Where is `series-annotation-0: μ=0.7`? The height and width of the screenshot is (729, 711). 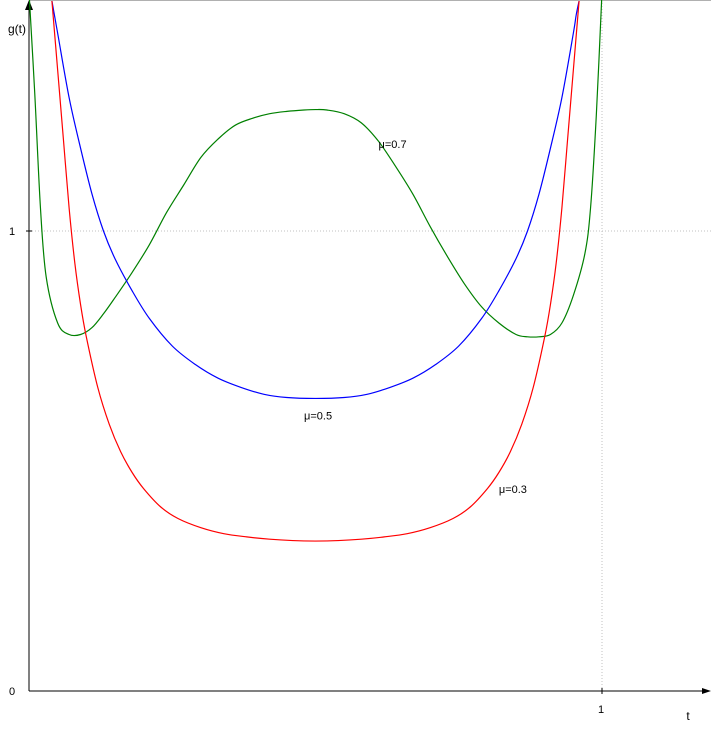
series-annotation-0: μ=0.7 is located at coordinates (393, 145).